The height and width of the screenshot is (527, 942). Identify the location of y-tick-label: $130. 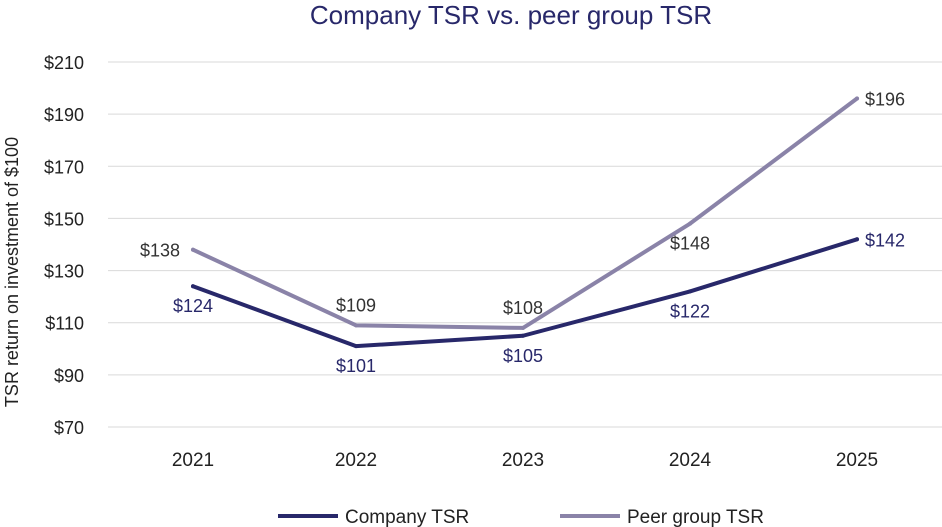
(64, 272).